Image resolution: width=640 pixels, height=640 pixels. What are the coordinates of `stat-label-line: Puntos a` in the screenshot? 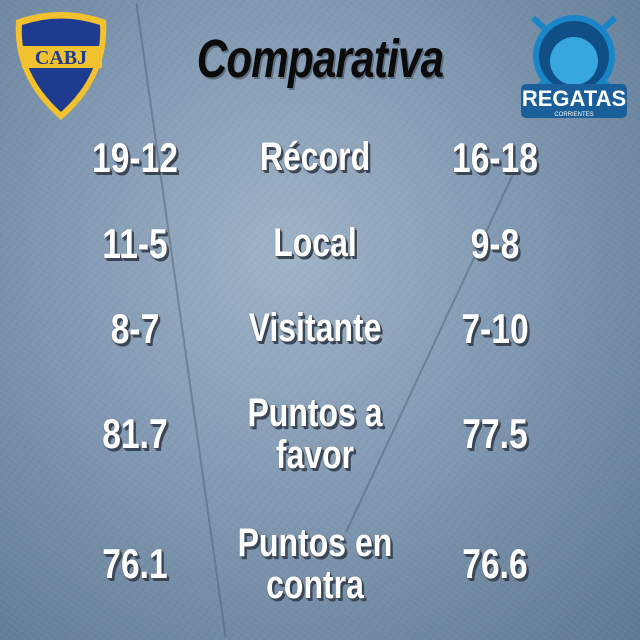 It's located at (315, 413).